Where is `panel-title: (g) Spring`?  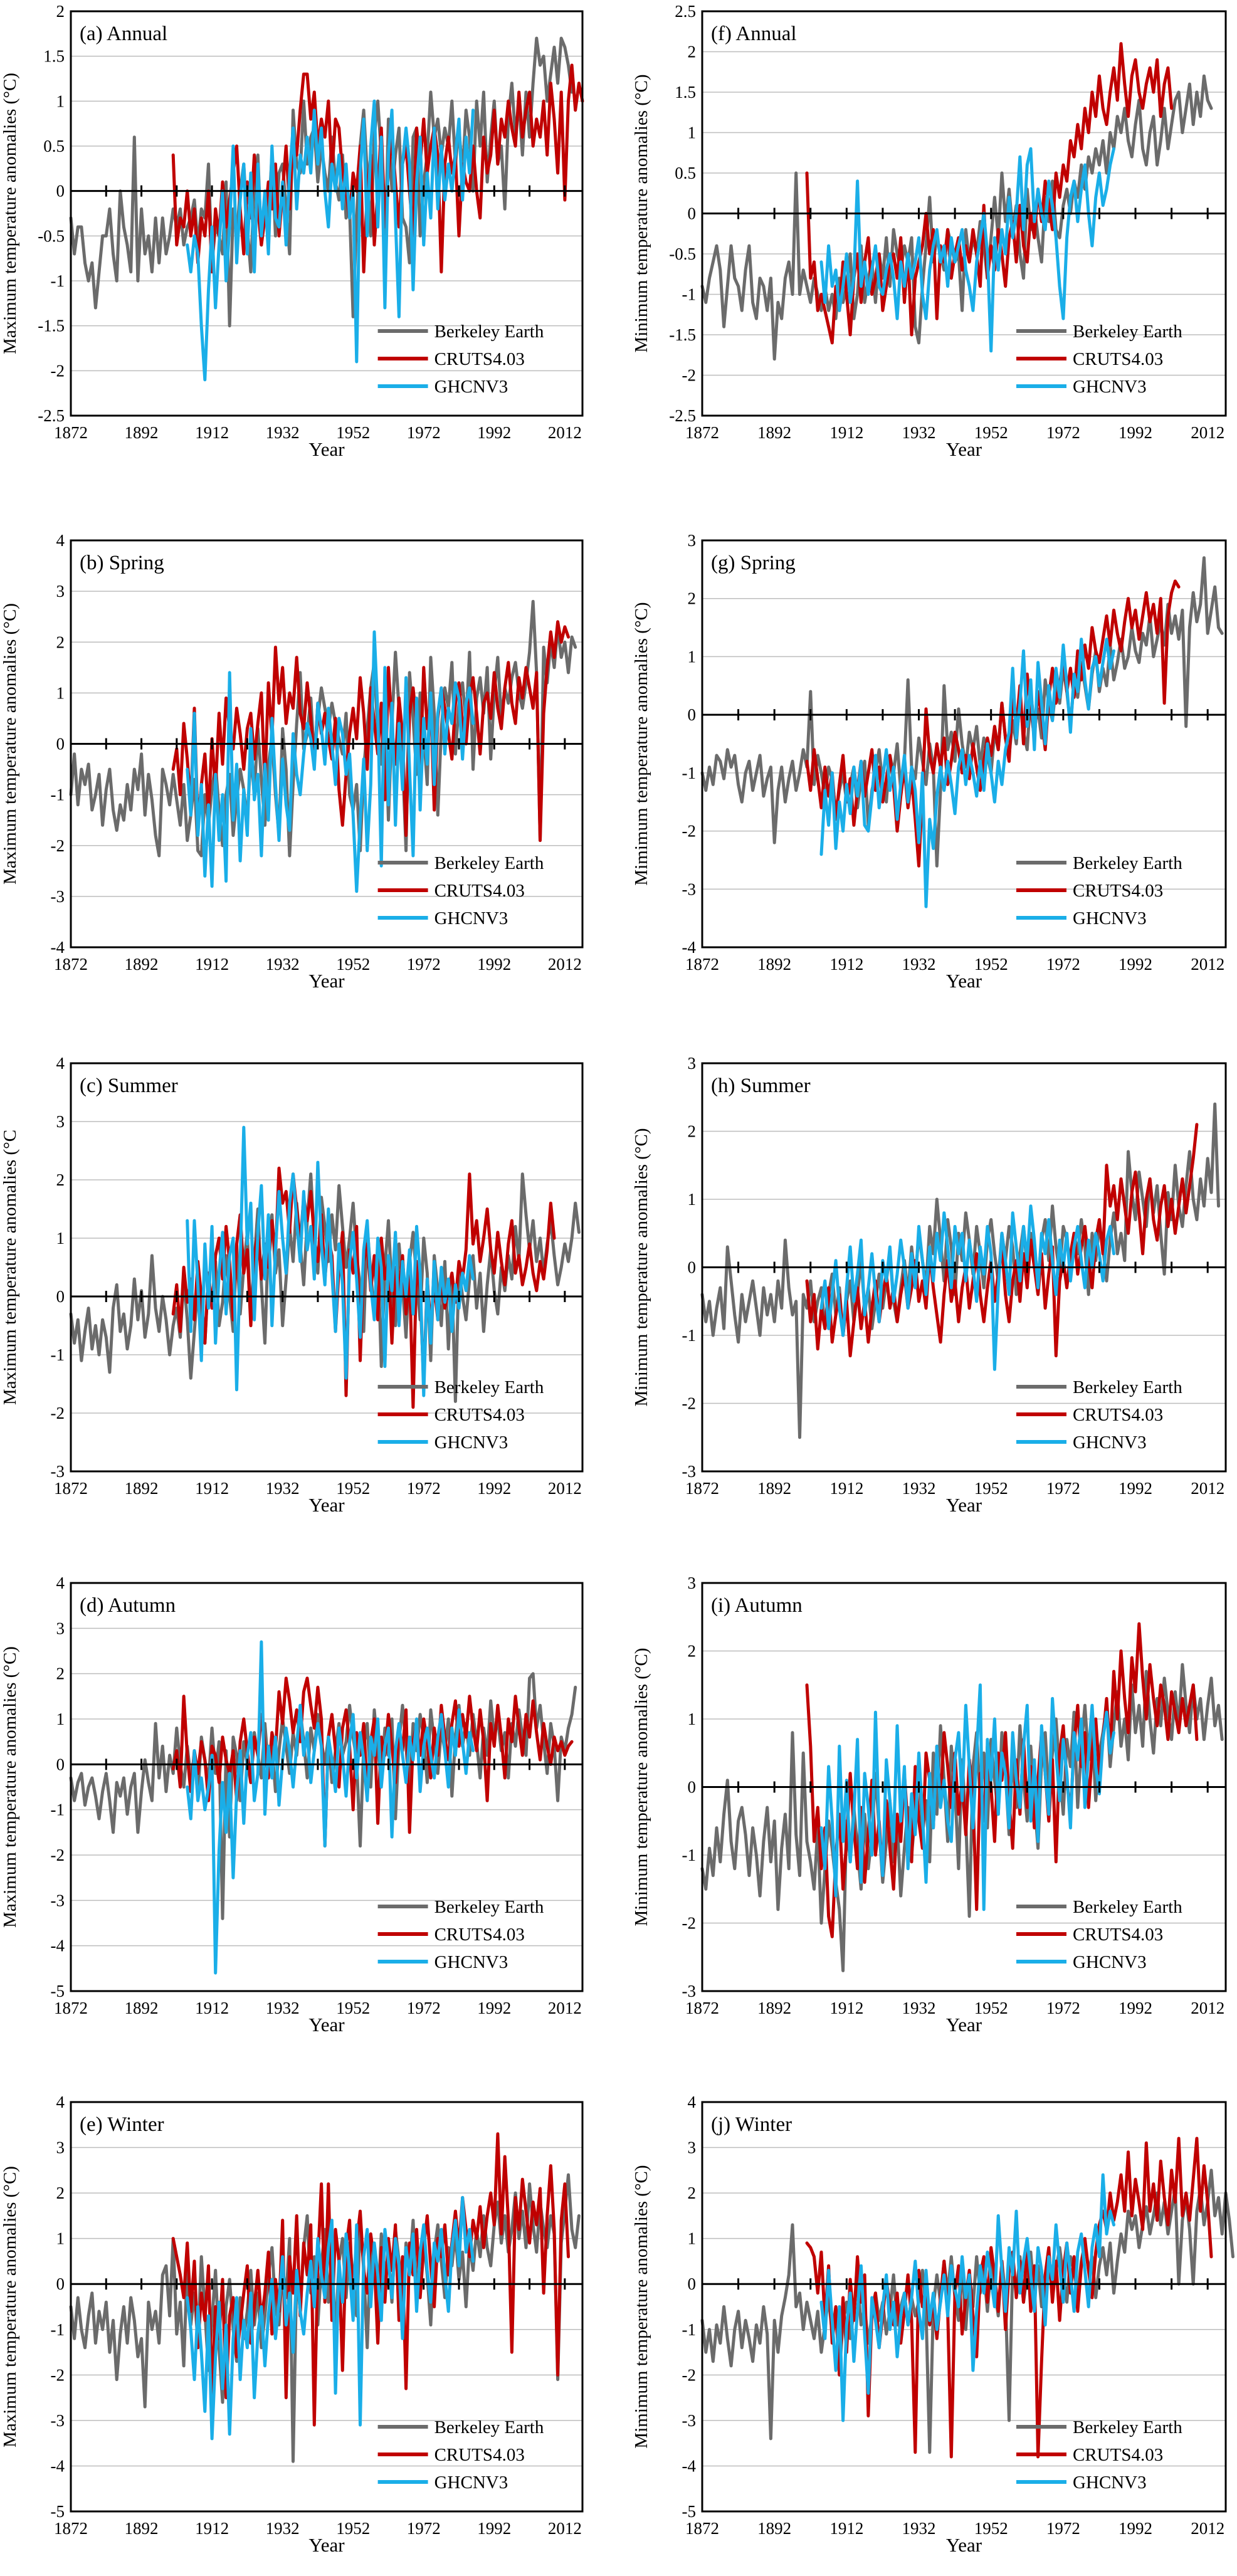
panel-title: (g) Spring is located at coordinates (753, 563).